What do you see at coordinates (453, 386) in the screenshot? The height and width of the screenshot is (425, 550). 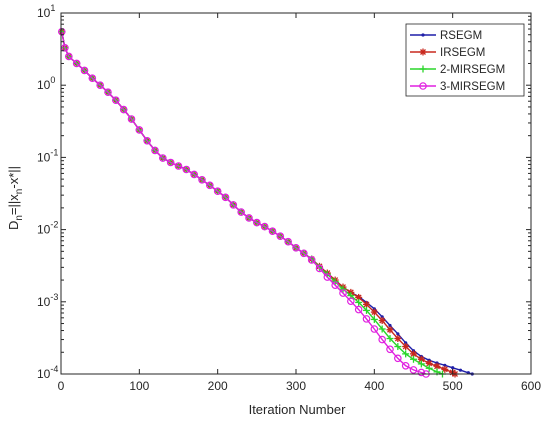 I see `x-tick-label: 500` at bounding box center [453, 386].